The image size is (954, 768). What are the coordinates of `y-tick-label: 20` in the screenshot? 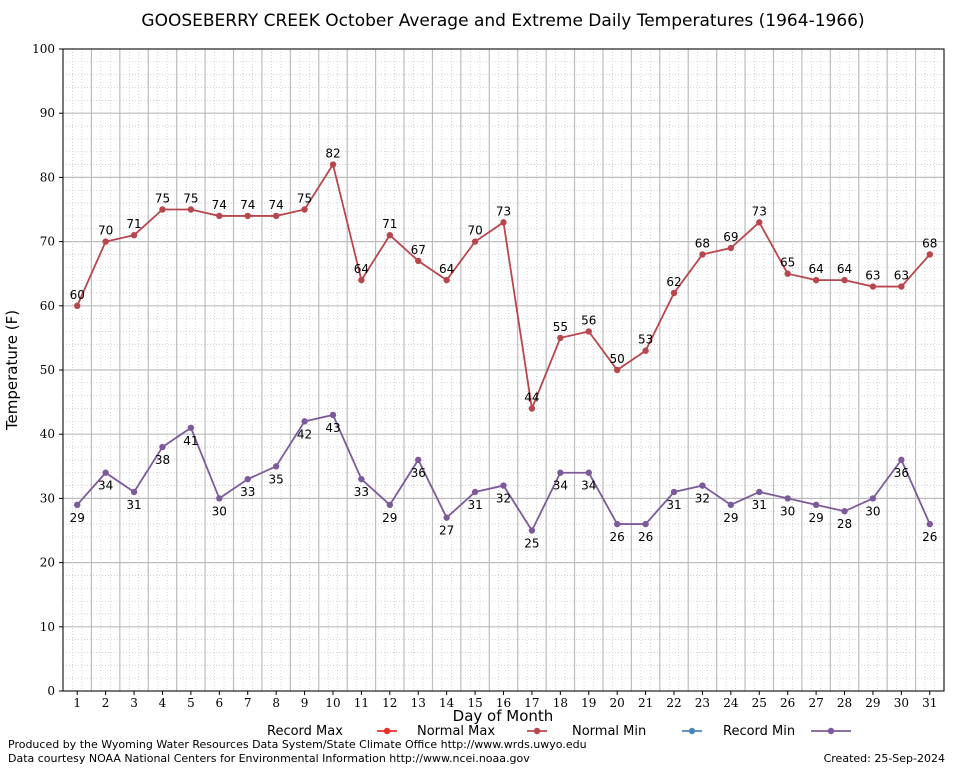 It's located at (47, 563).